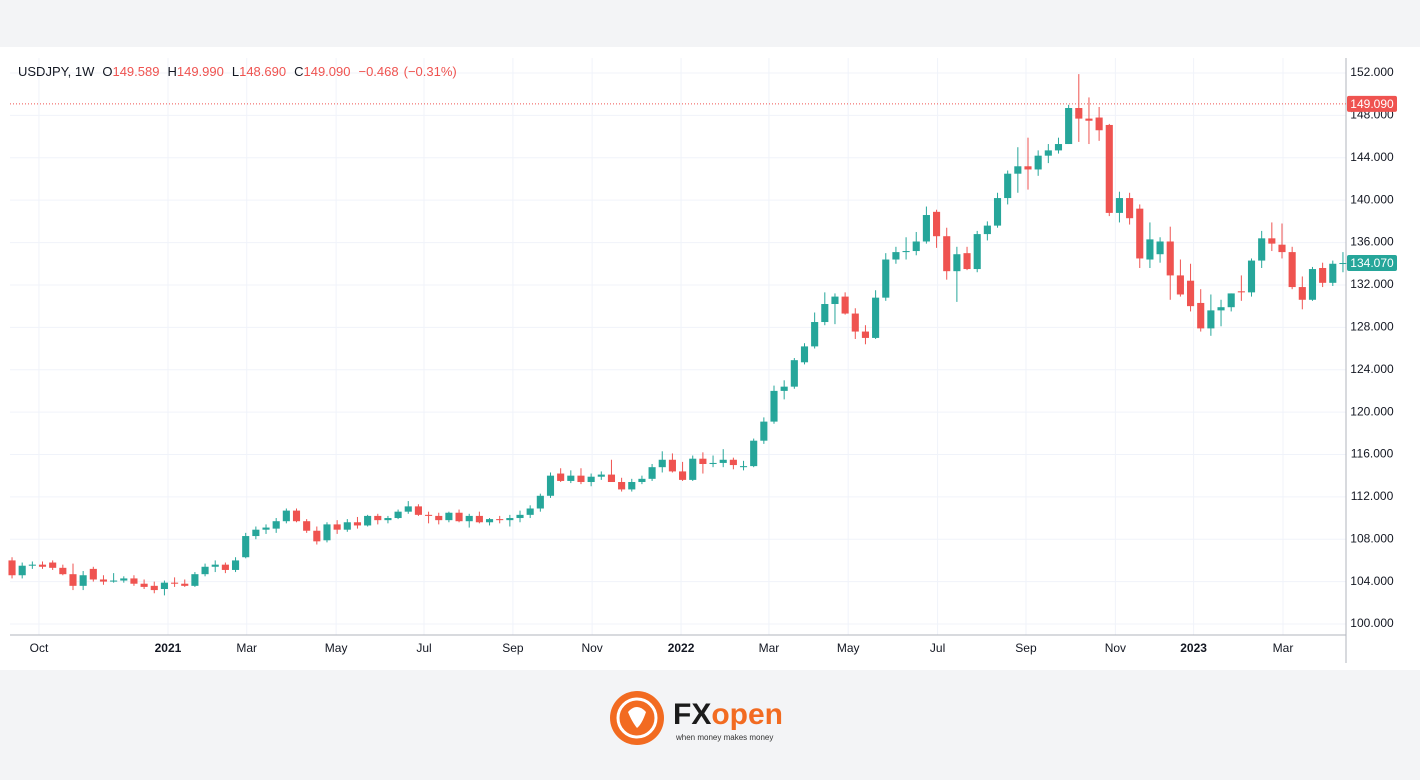  I want to click on ohlc-value: 149.090, so click(326, 71).